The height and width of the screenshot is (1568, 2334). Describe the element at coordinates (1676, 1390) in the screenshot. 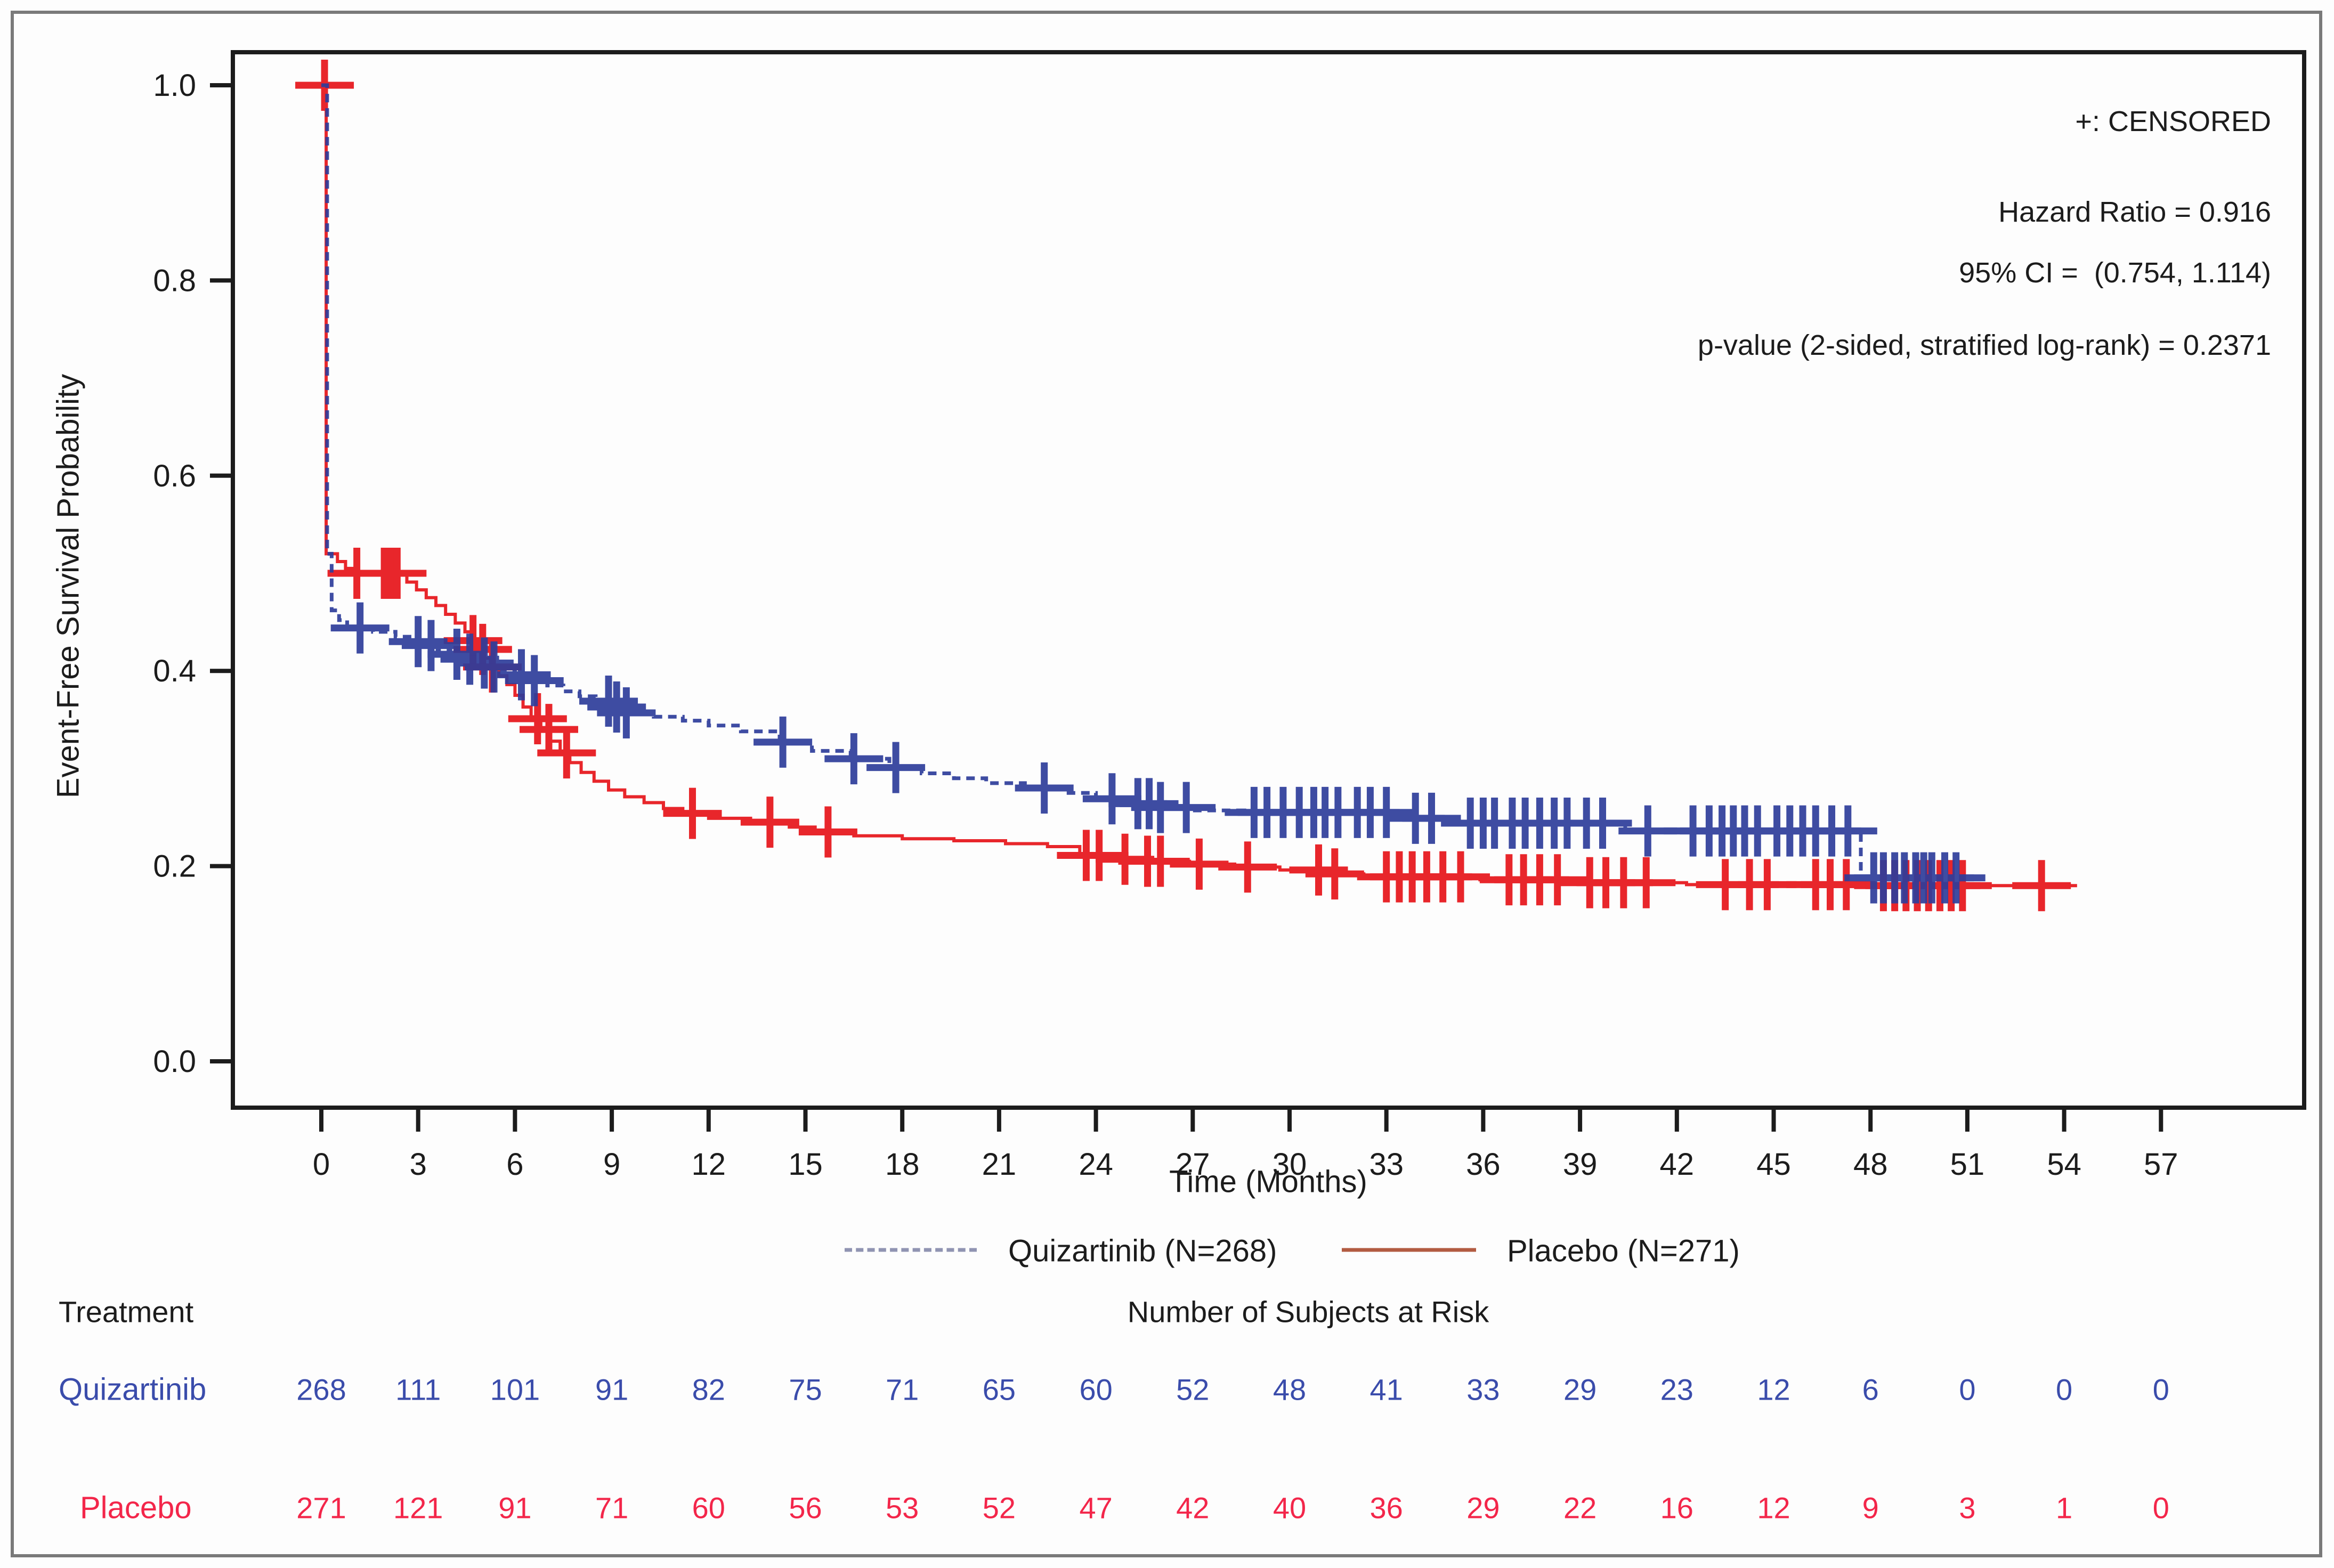

I see `risk-value: 23` at that location.